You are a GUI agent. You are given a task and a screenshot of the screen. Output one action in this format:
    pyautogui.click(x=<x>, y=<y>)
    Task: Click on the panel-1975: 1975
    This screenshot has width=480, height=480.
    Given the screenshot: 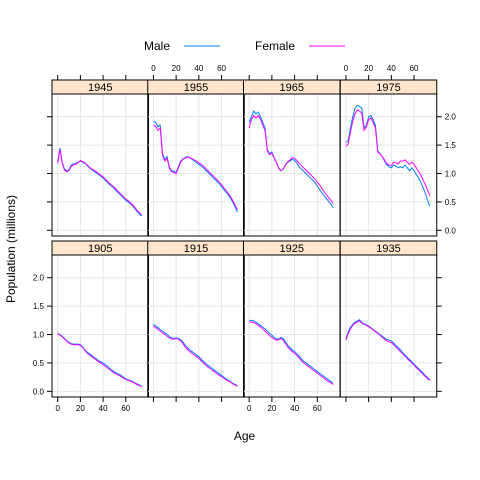 What is the action you would take?
    pyautogui.click(x=388, y=158)
    